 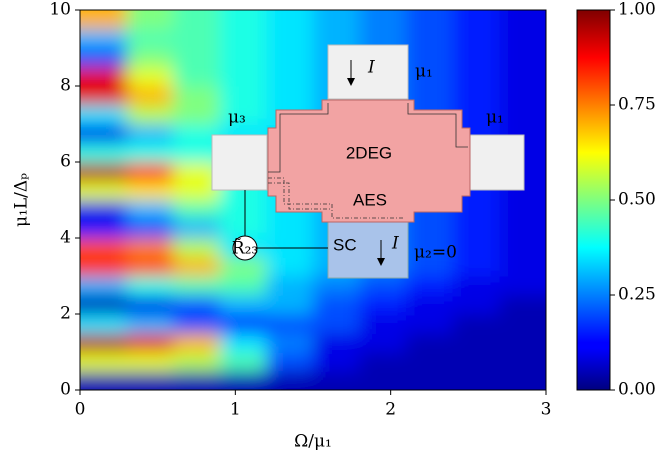 What do you see at coordinates (497, 162) in the screenshot?
I see `right-contact` at bounding box center [497, 162].